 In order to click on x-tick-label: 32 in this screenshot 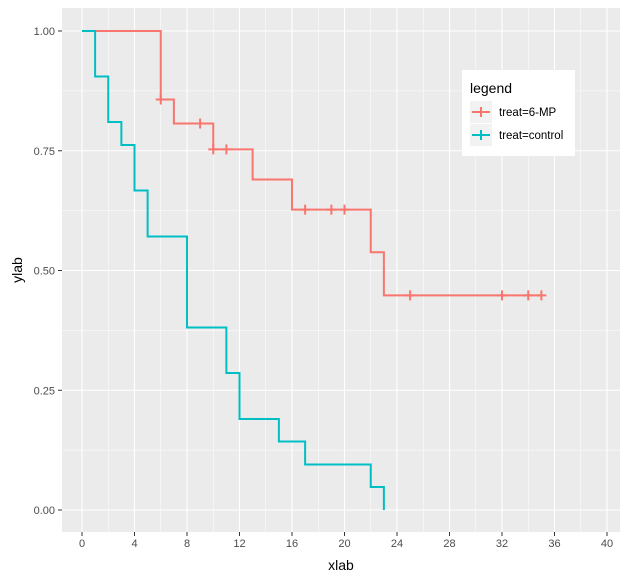, I will do `click(502, 544)`.